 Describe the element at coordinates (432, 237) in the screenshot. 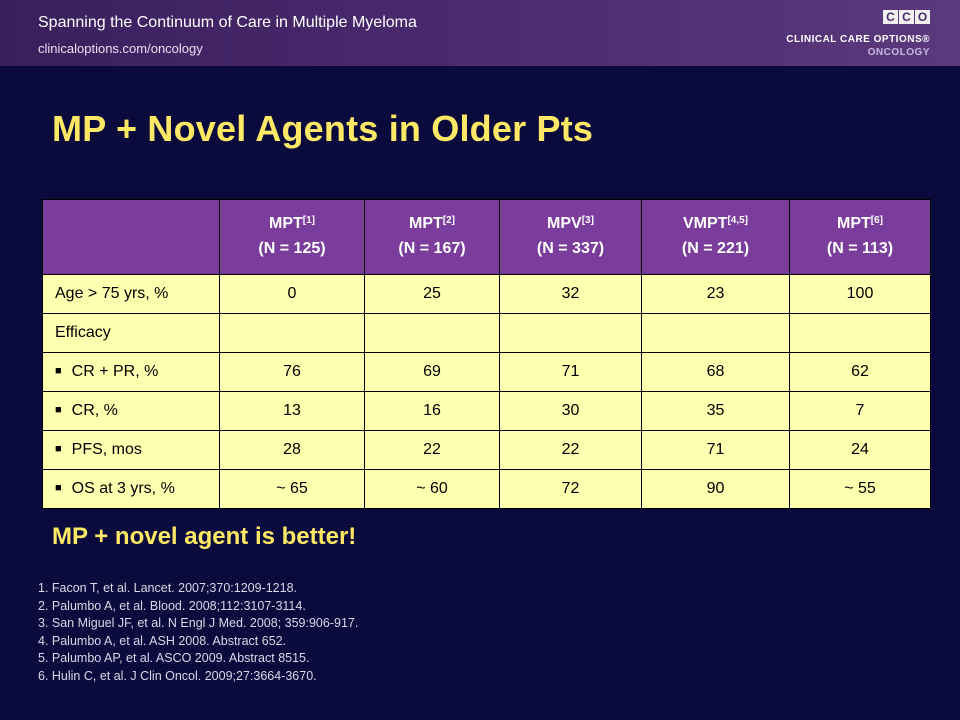

I see `column-header: MPT[2] (N = 167)` at that location.